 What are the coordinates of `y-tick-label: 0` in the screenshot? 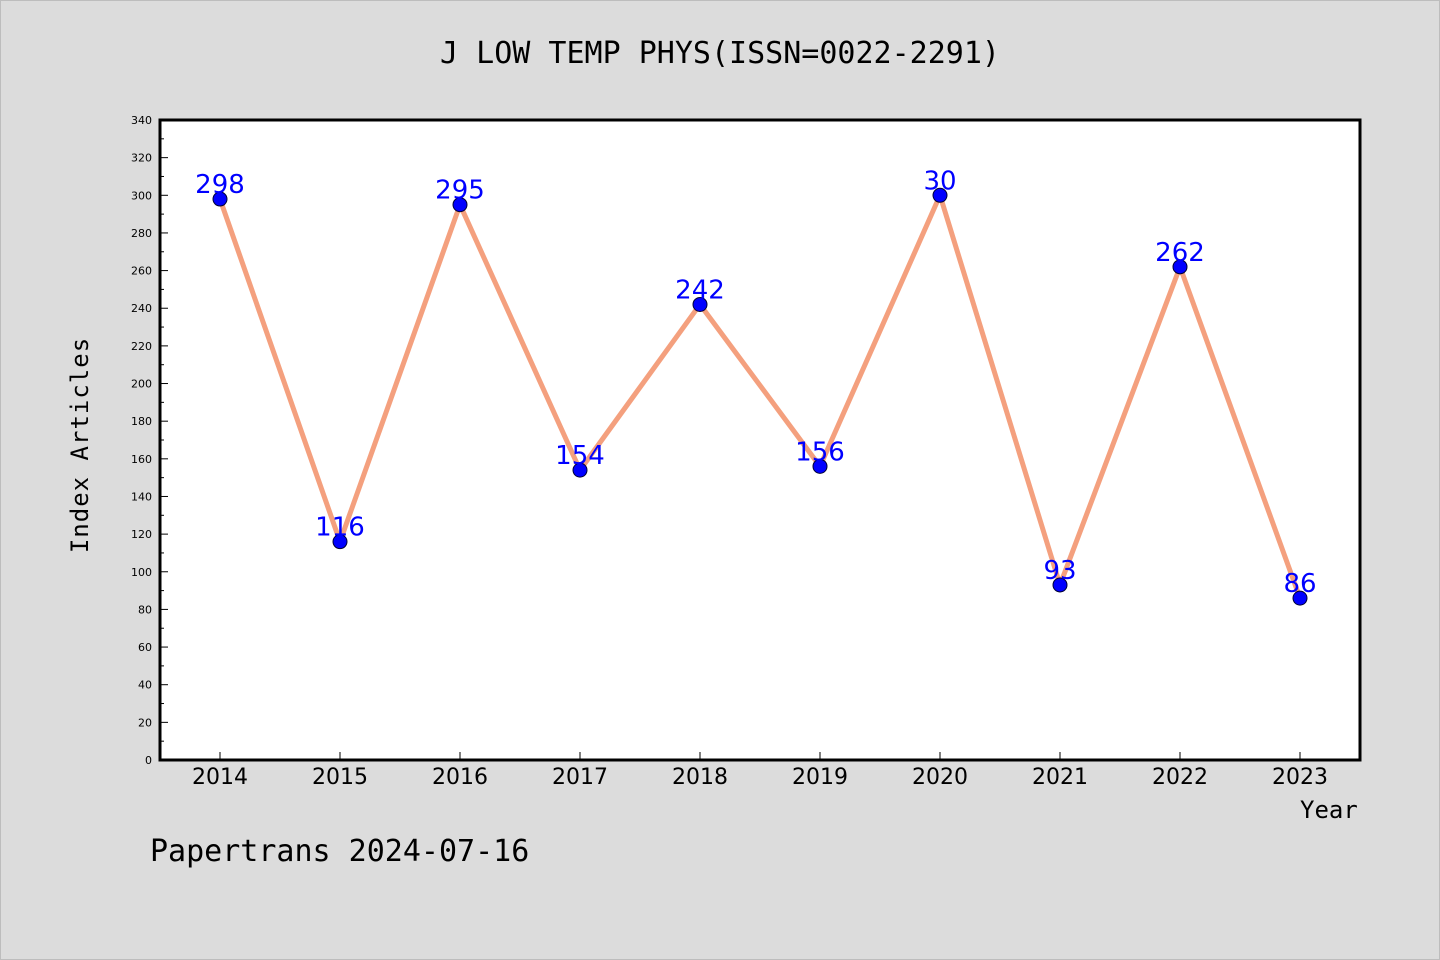 It's located at (148, 760).